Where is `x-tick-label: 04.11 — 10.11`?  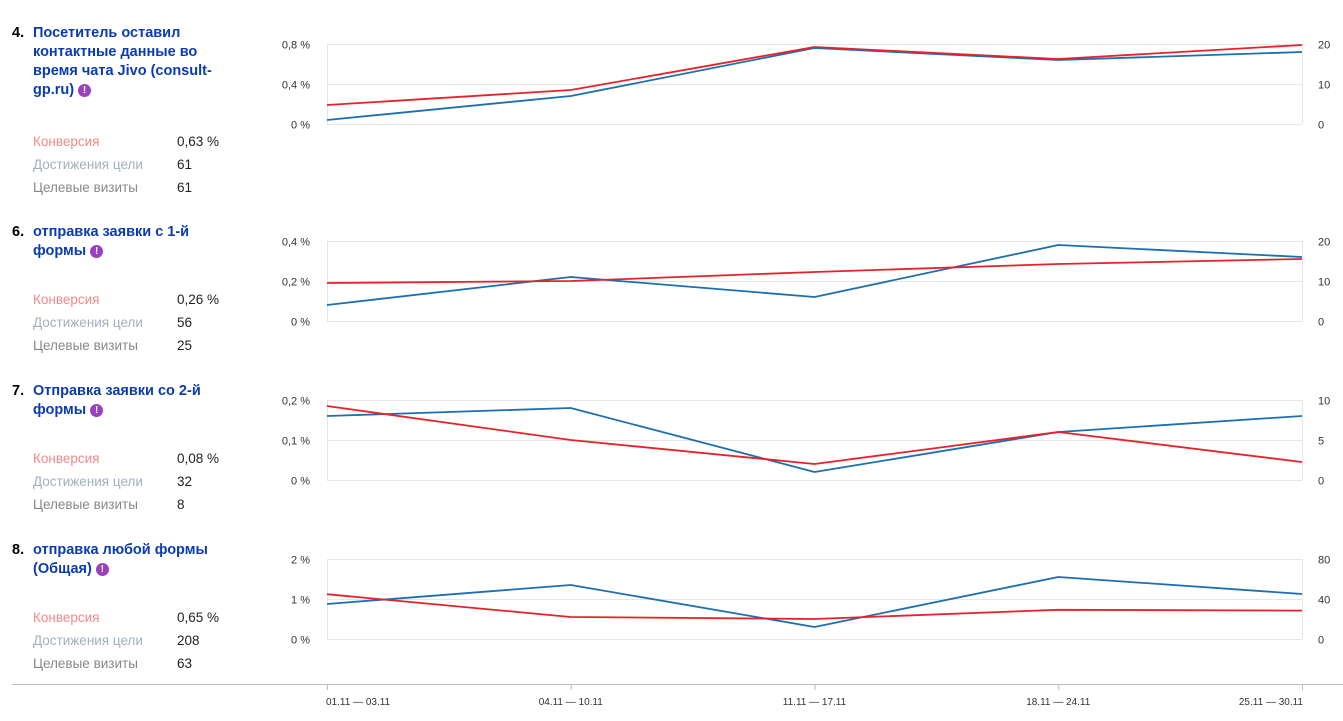 x-tick-label: 04.11 — 10.11 is located at coordinates (571, 702).